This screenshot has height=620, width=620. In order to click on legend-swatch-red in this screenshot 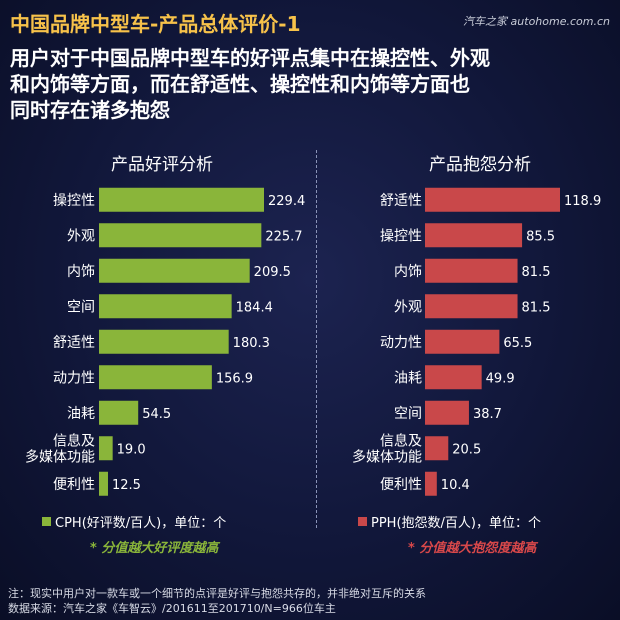, I will do `click(362, 521)`.